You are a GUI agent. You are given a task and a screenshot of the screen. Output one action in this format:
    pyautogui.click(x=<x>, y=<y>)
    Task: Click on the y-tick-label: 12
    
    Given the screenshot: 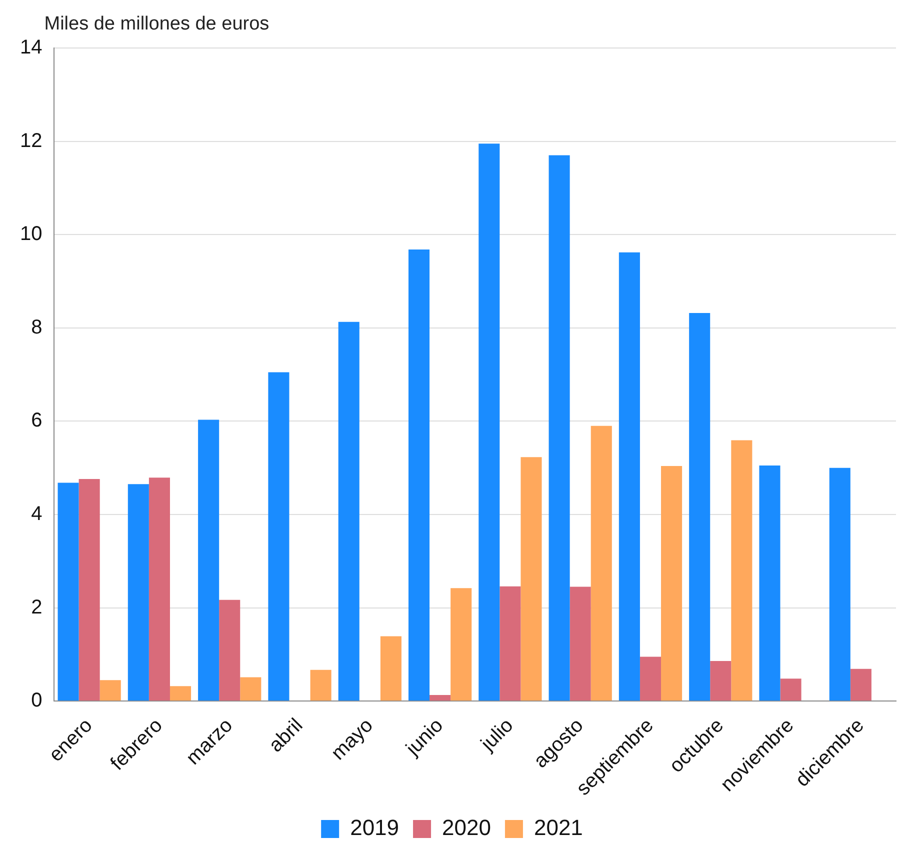 What is the action you would take?
    pyautogui.click(x=31, y=141)
    